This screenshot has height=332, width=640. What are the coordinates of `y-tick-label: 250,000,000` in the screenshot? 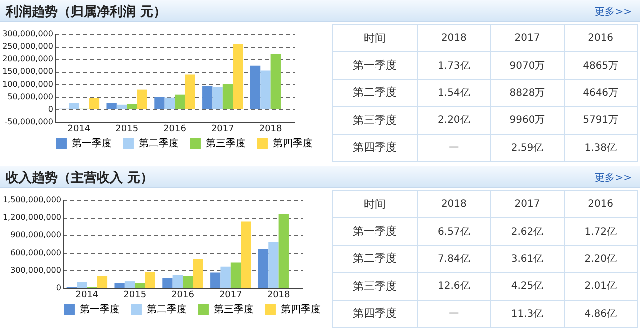 It's located at (28, 47).